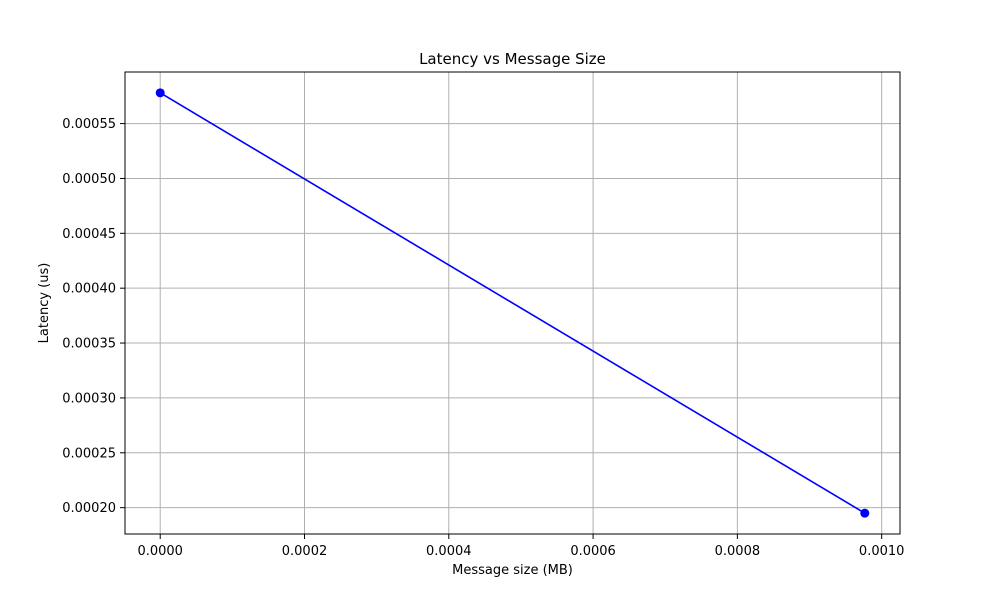 The height and width of the screenshot is (600, 1000). What do you see at coordinates (738, 551) in the screenshot?
I see `x-tick-label: 0.0008` at bounding box center [738, 551].